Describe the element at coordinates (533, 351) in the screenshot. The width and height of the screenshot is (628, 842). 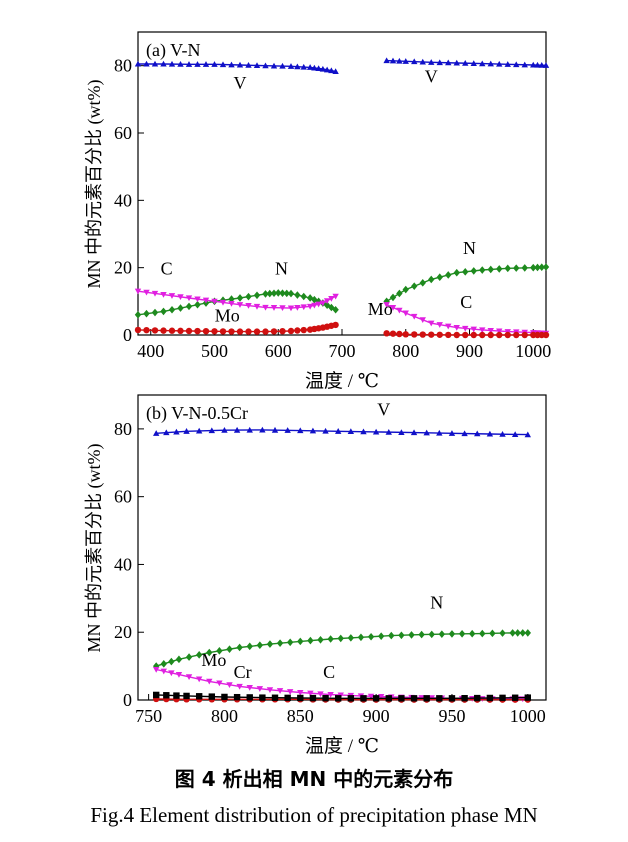
I see `x-tick-label: 1000` at that location.